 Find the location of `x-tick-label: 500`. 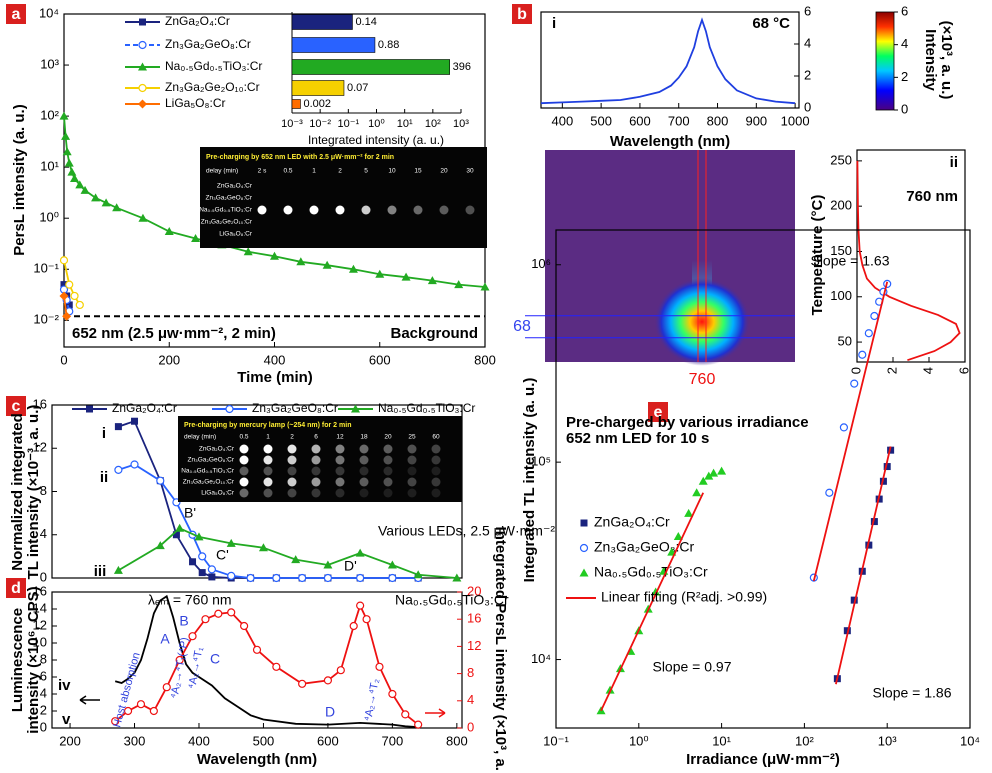

x-tick-label: 500 is located at coordinates (264, 740).